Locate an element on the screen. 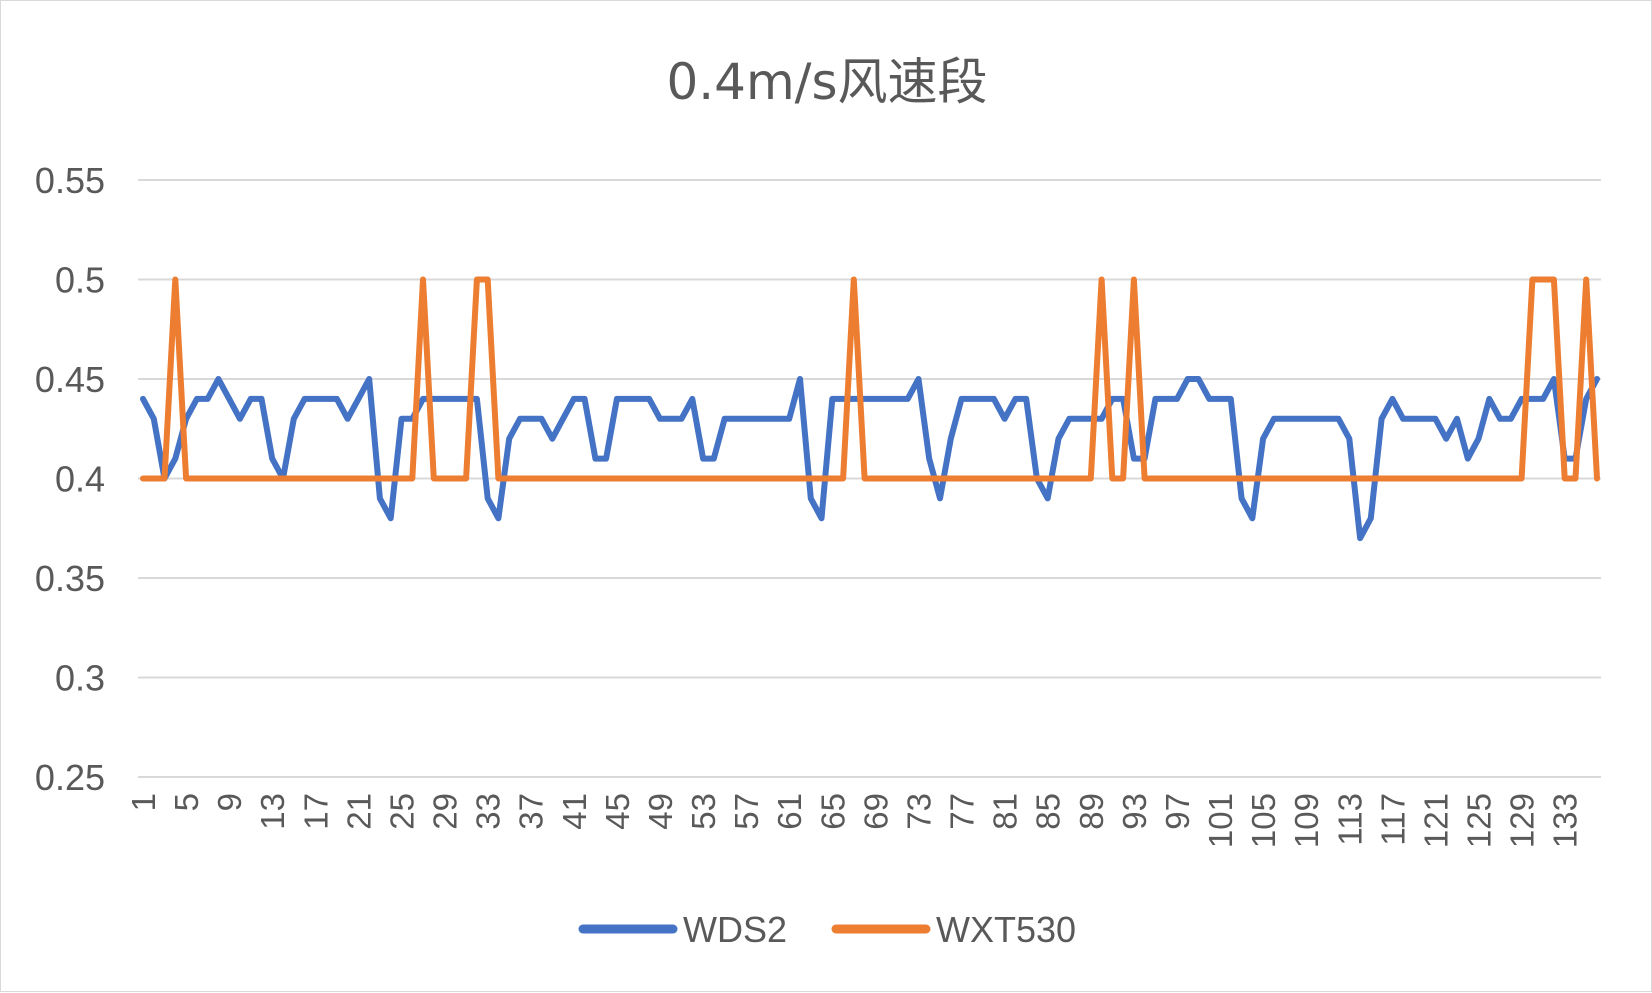 The width and height of the screenshot is (1652, 993). x-tick-label: 69 is located at coordinates (875, 811).